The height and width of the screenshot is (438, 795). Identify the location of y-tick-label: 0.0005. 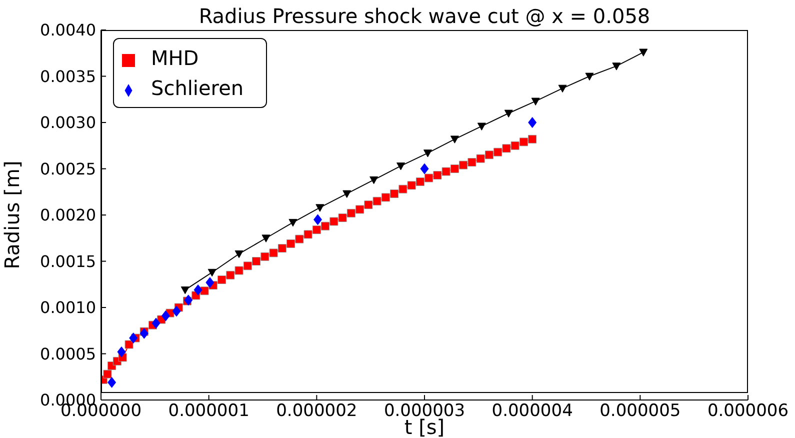
(68, 354).